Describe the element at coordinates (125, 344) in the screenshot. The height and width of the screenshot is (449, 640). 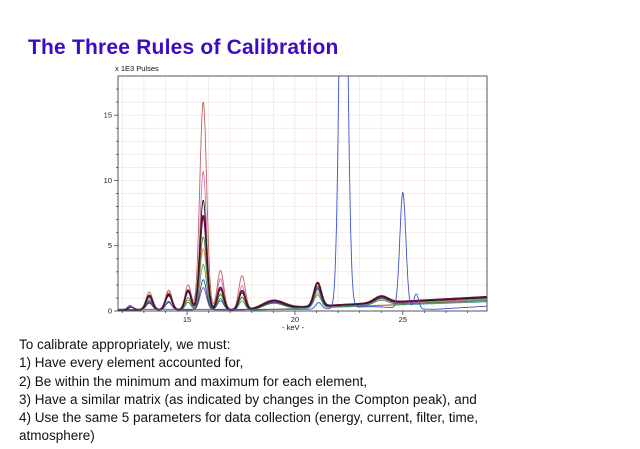
I see `body-line-intro: To calibrate appropriately, we must:` at that location.